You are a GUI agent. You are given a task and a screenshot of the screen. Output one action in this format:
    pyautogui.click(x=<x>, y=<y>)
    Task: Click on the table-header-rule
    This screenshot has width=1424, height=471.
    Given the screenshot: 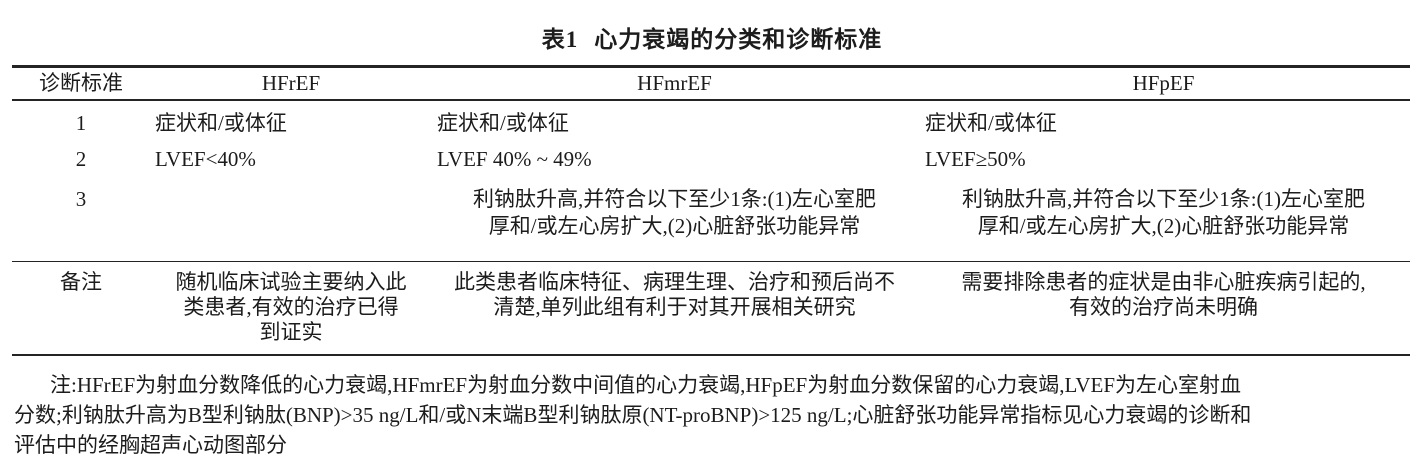 What is the action you would take?
    pyautogui.click(x=711, y=100)
    